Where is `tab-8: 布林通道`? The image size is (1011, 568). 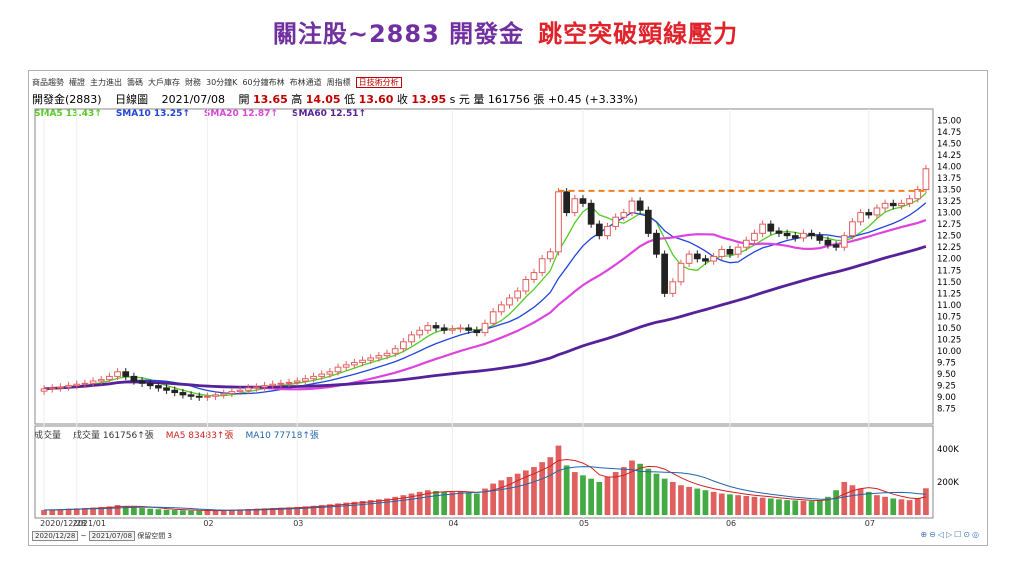
tab-8: 布林通道 is located at coordinates (305, 82).